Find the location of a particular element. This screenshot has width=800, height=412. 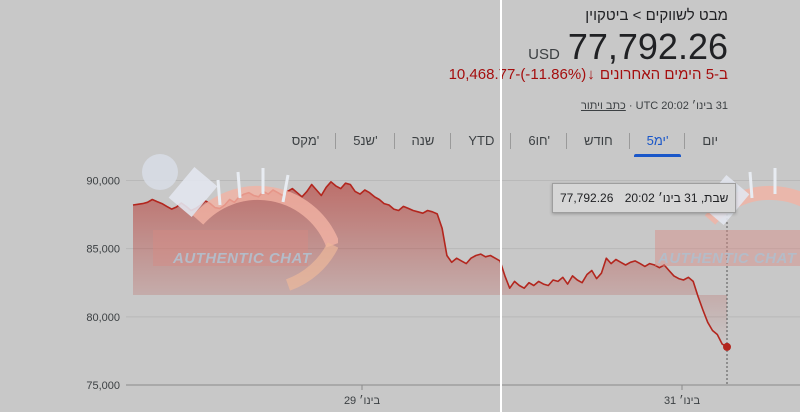

watermark-left: AUTHENTIC CHAT is located at coordinates (234, 225).